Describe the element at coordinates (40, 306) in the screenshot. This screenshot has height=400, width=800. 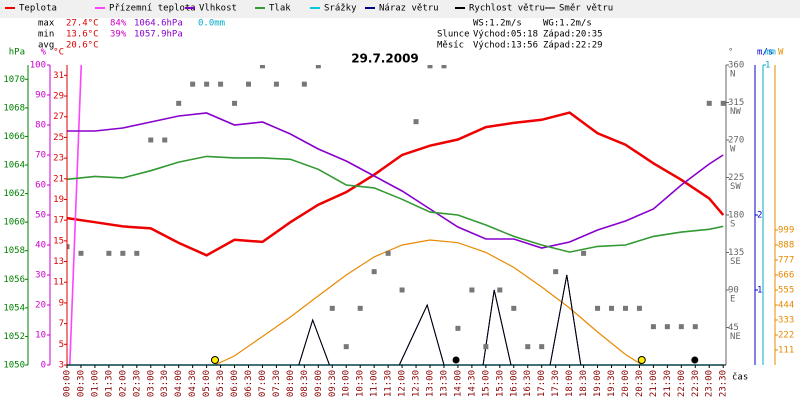
I see `y-tick-label: 20` at that location.